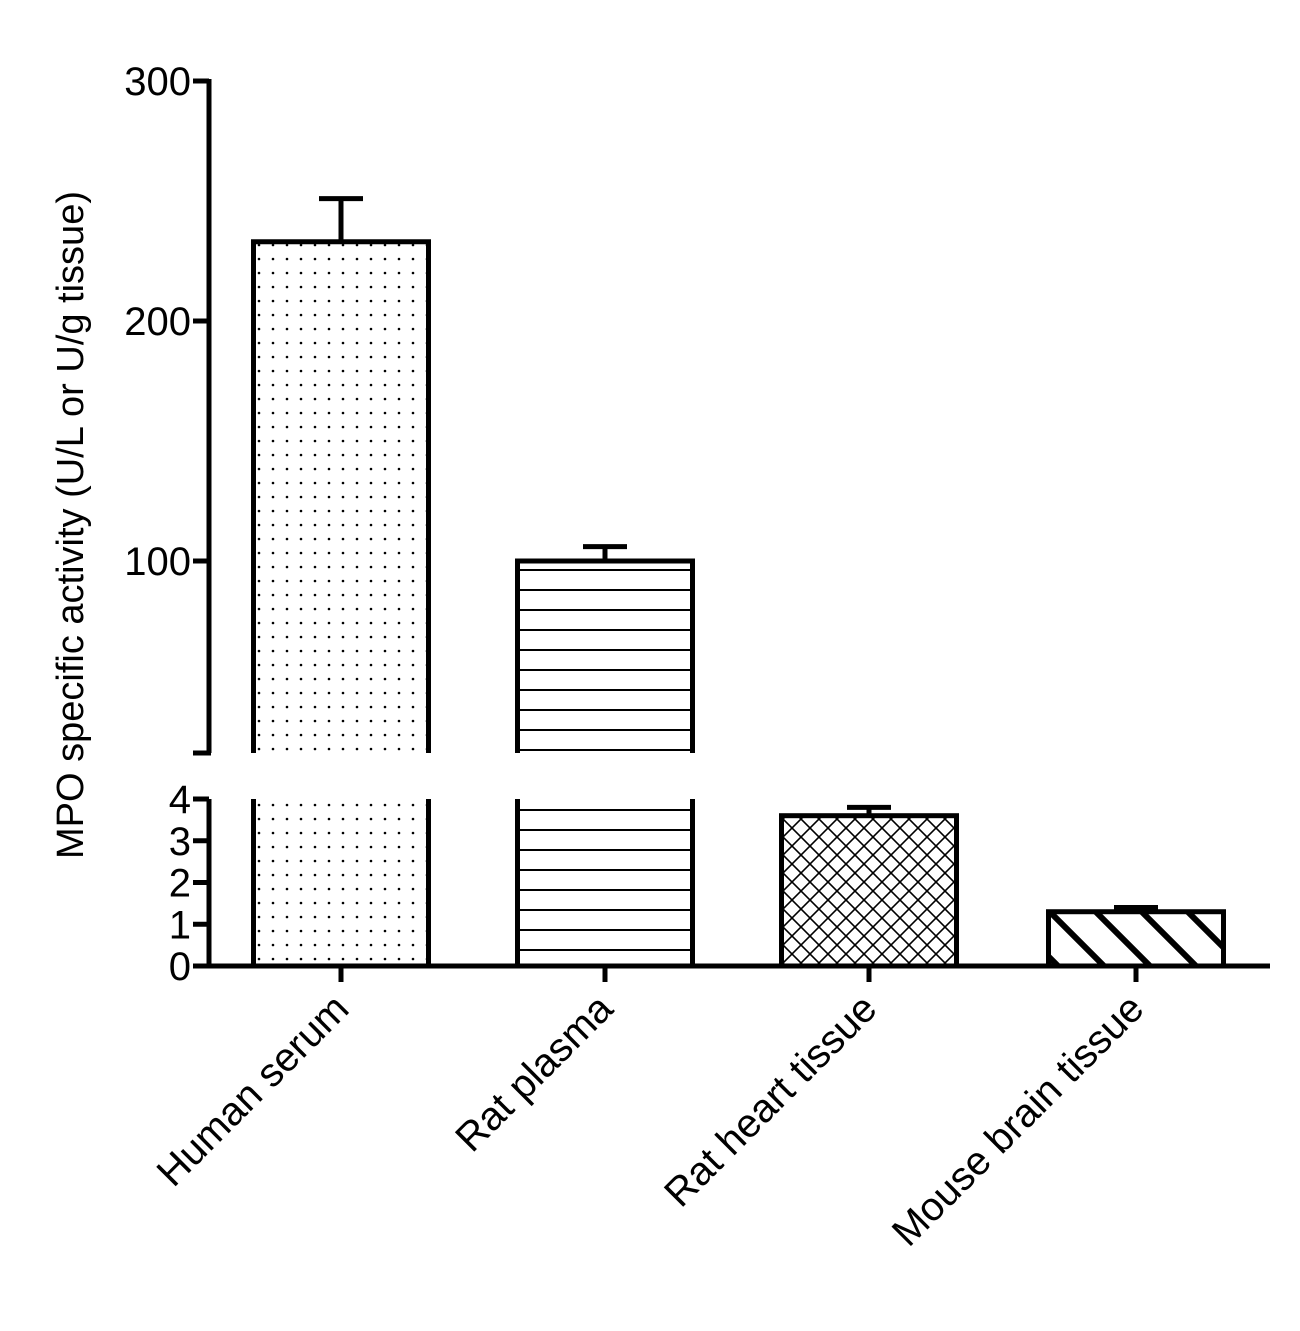 The image size is (1300, 1331). What do you see at coordinates (157, 562) in the screenshot?
I see `y-tick-label: 100` at bounding box center [157, 562].